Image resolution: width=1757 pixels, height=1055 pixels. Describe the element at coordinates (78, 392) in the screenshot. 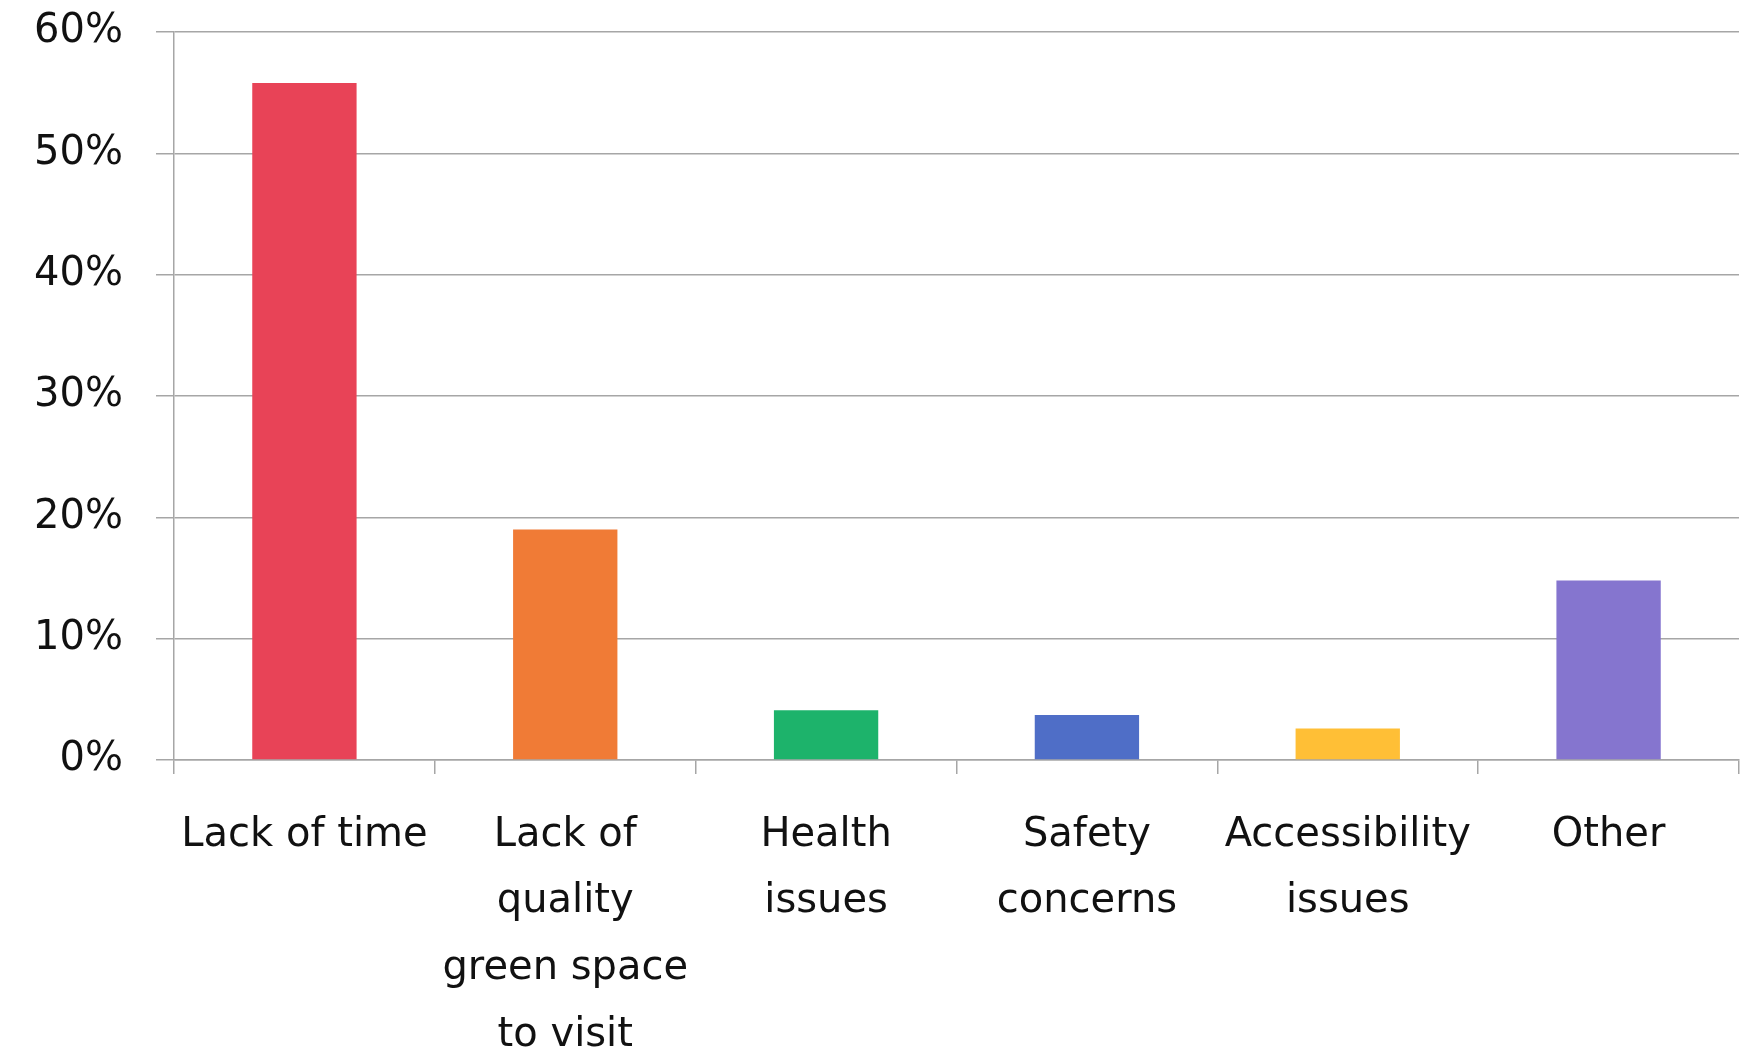

I see `y-tick-label: 30%` at that location.